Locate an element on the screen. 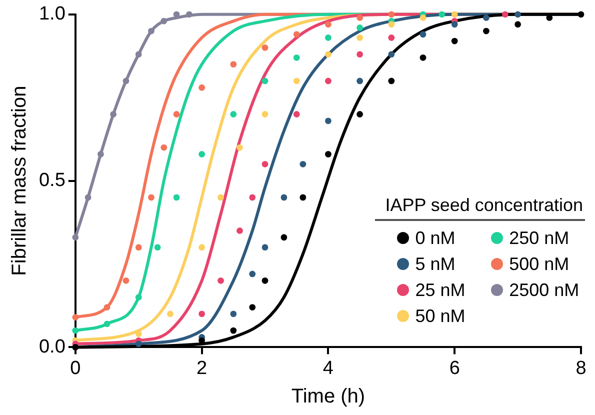  x-axis-title: Time (h) is located at coordinates (328, 397).